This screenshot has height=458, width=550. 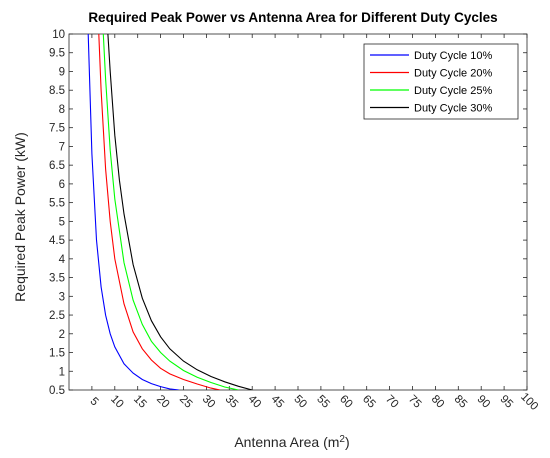 I want to click on legend-box, so click(x=441, y=81).